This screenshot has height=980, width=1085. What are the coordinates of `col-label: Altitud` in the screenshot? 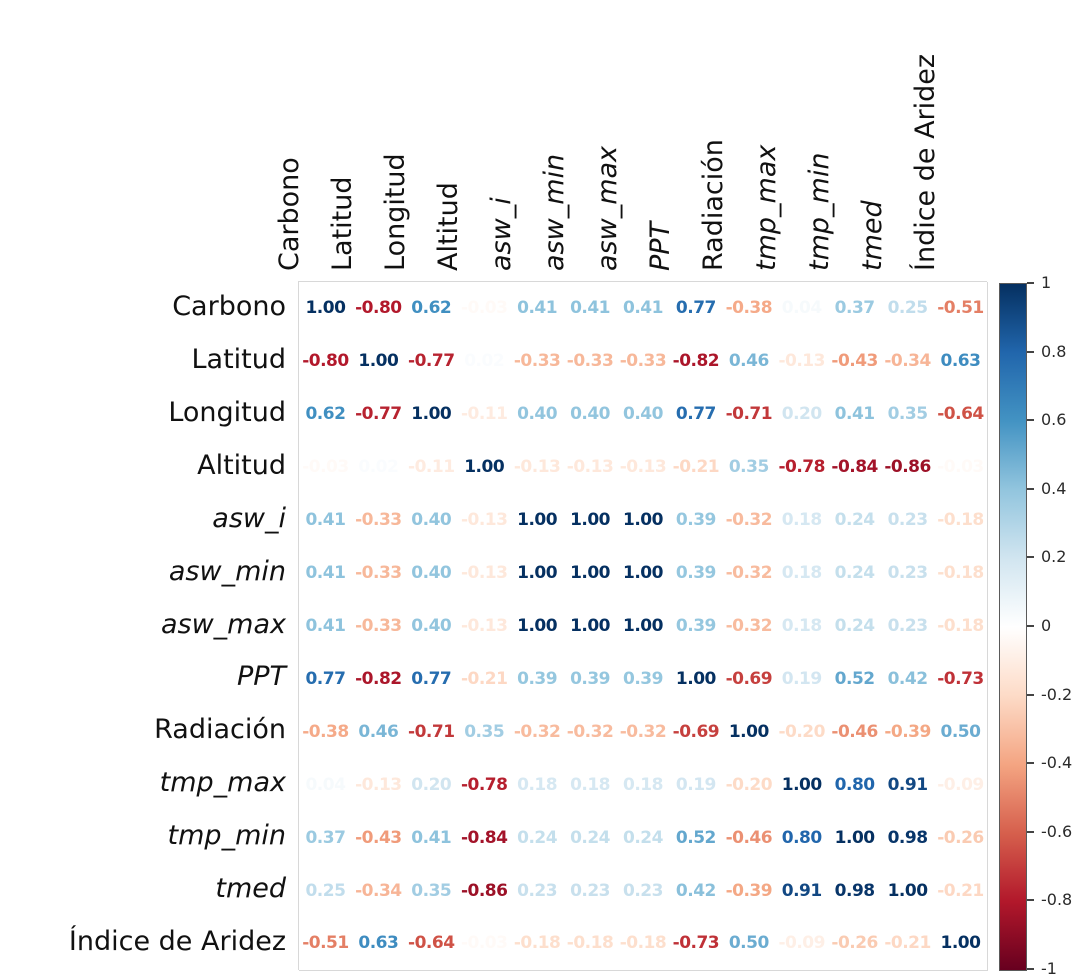 It's located at (449, 226).